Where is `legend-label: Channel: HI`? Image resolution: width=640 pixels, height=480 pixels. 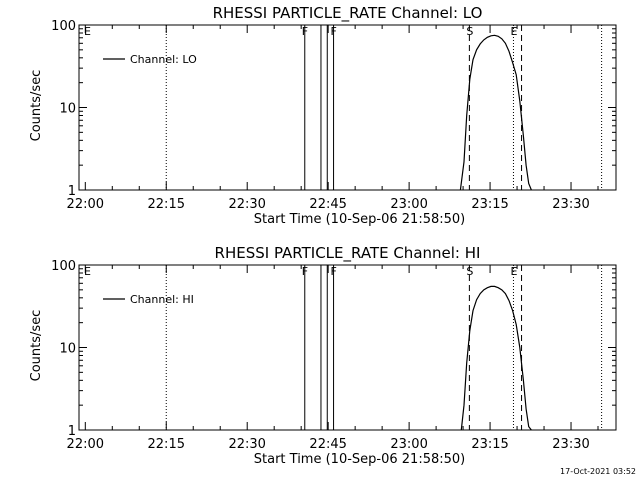 legend-label: Channel: HI is located at coordinates (162, 299).